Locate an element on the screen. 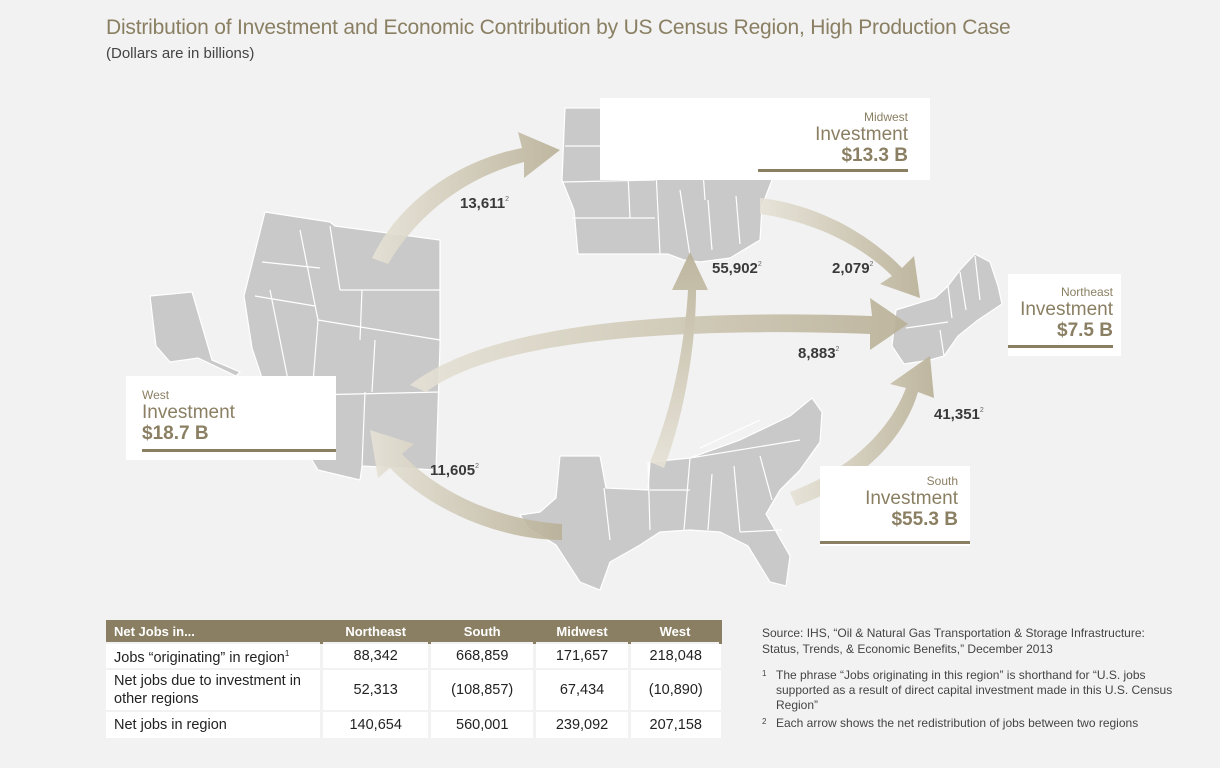  northeast-investment-label: Investment is located at coordinates (1066, 309).